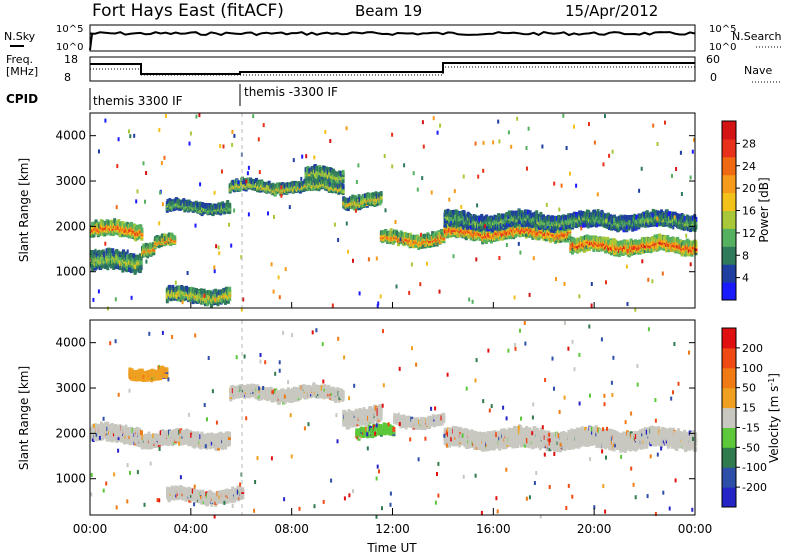 This screenshot has width=800, height=554. Describe the element at coordinates (69, 29) in the screenshot. I see `nsky-tick-top: 10^5` at that location.